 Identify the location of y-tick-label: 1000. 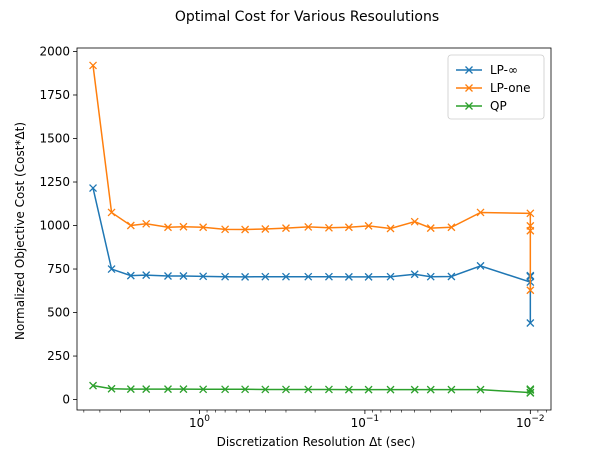
(54, 226).